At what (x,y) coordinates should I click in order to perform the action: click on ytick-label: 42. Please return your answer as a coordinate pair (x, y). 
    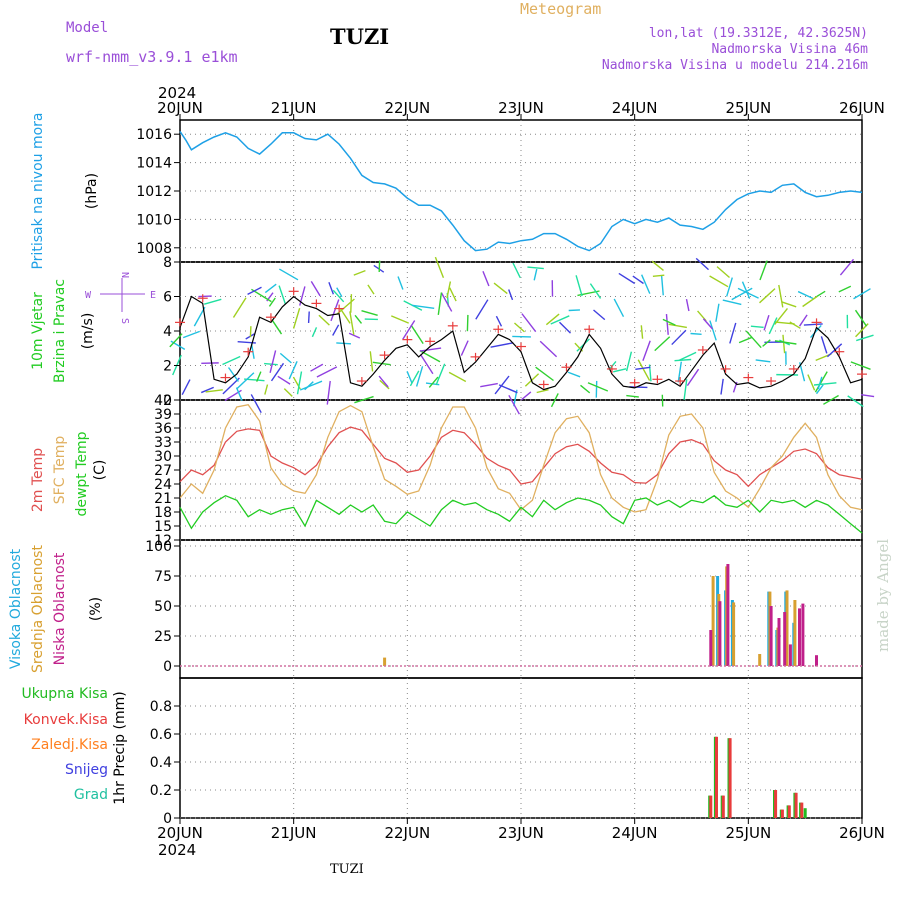
    Looking at the image, I should click on (163, 401).